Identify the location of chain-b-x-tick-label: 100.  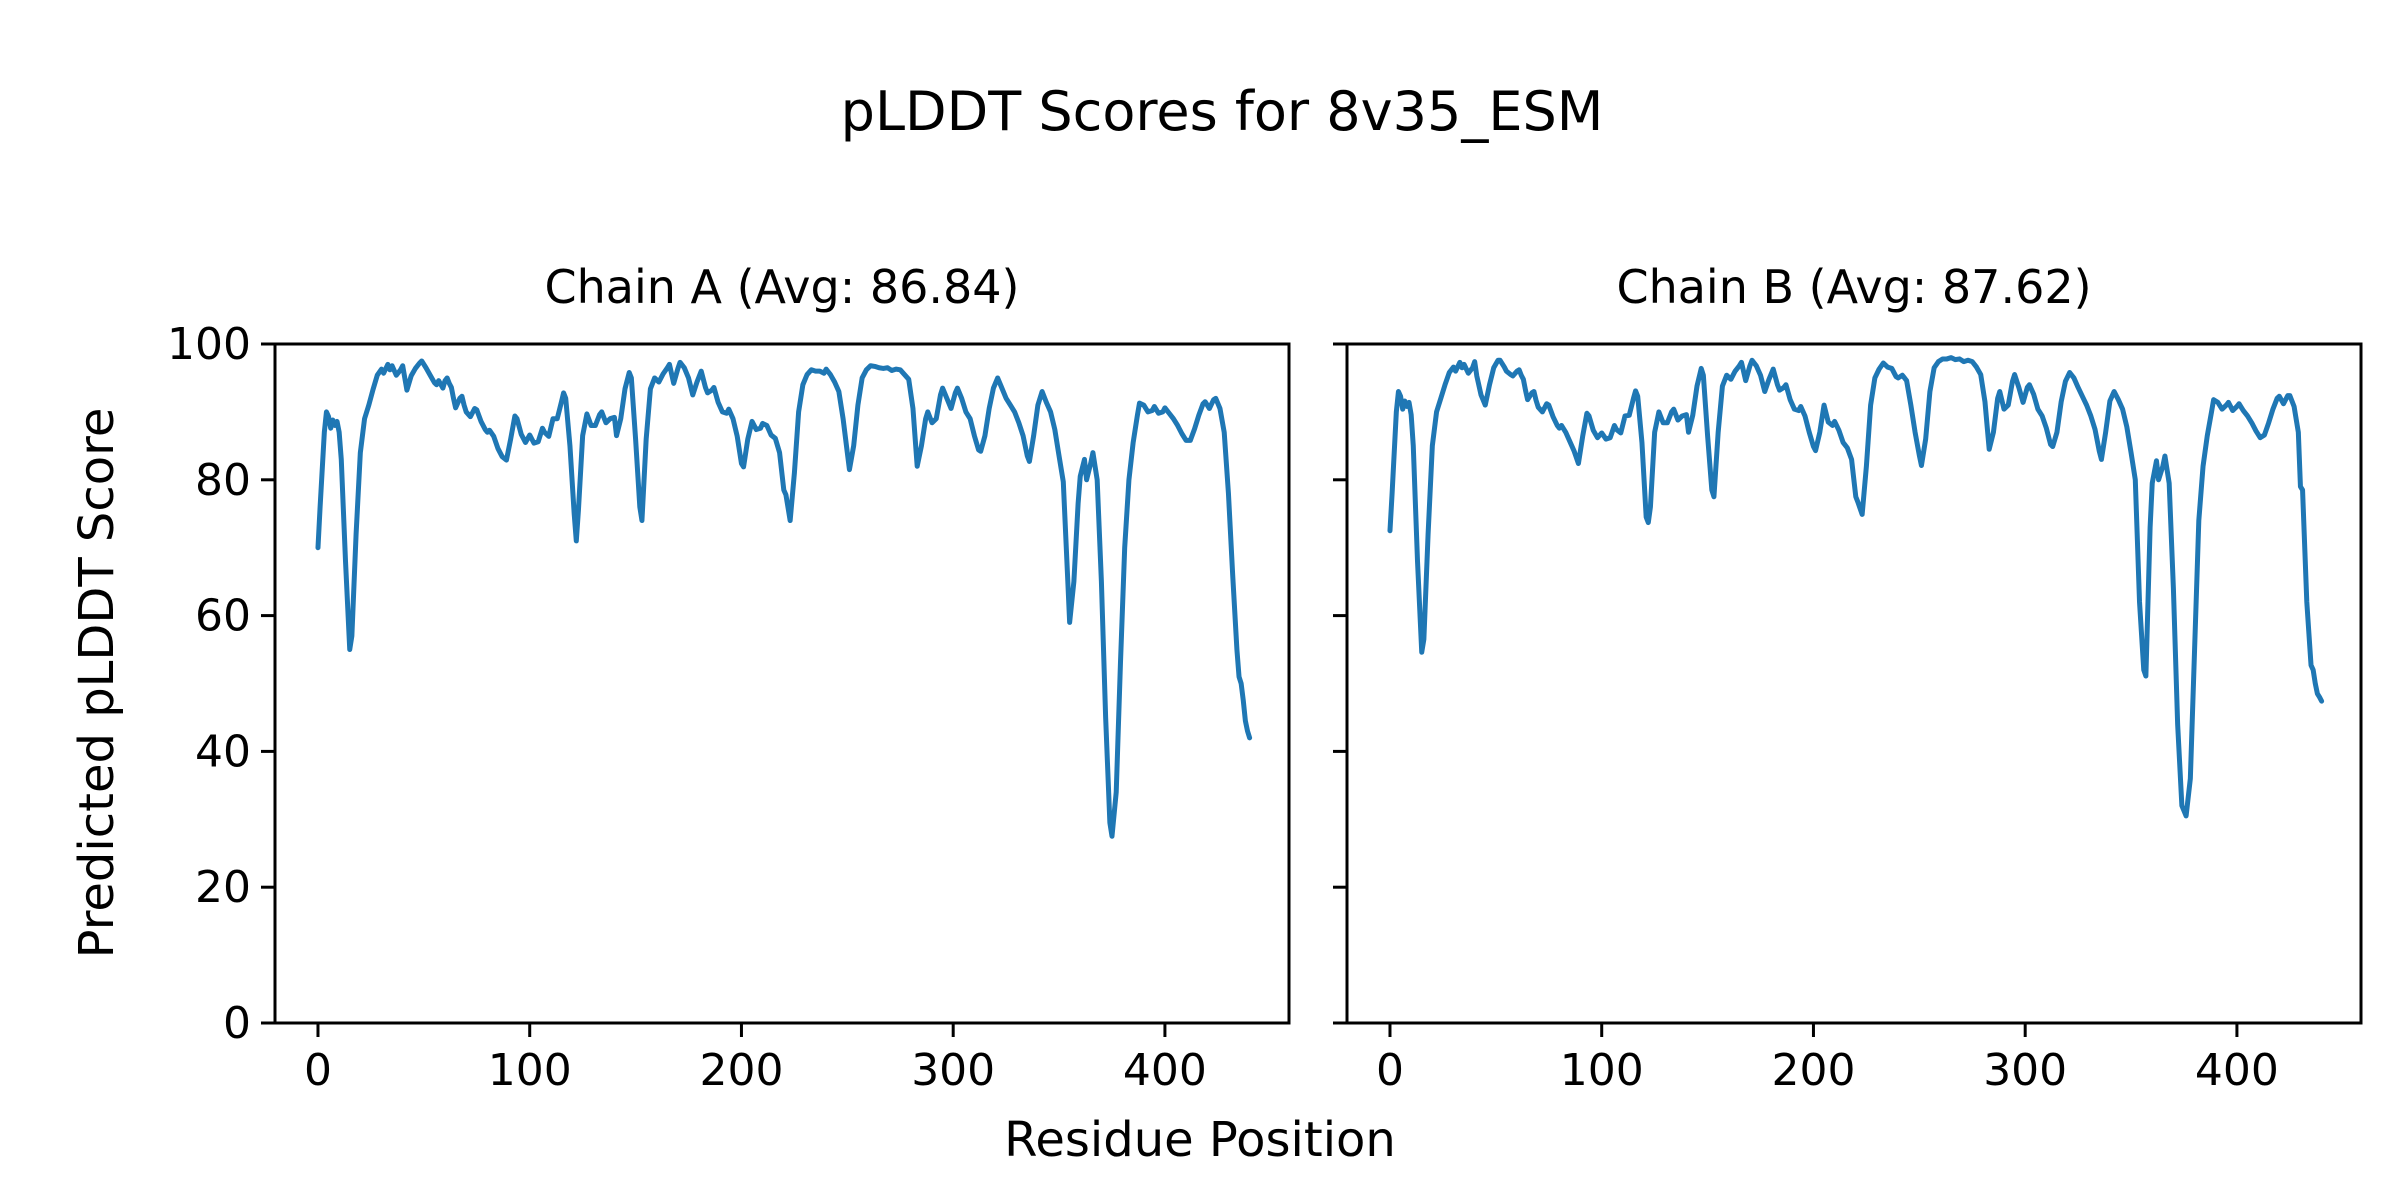
(1602, 1070).